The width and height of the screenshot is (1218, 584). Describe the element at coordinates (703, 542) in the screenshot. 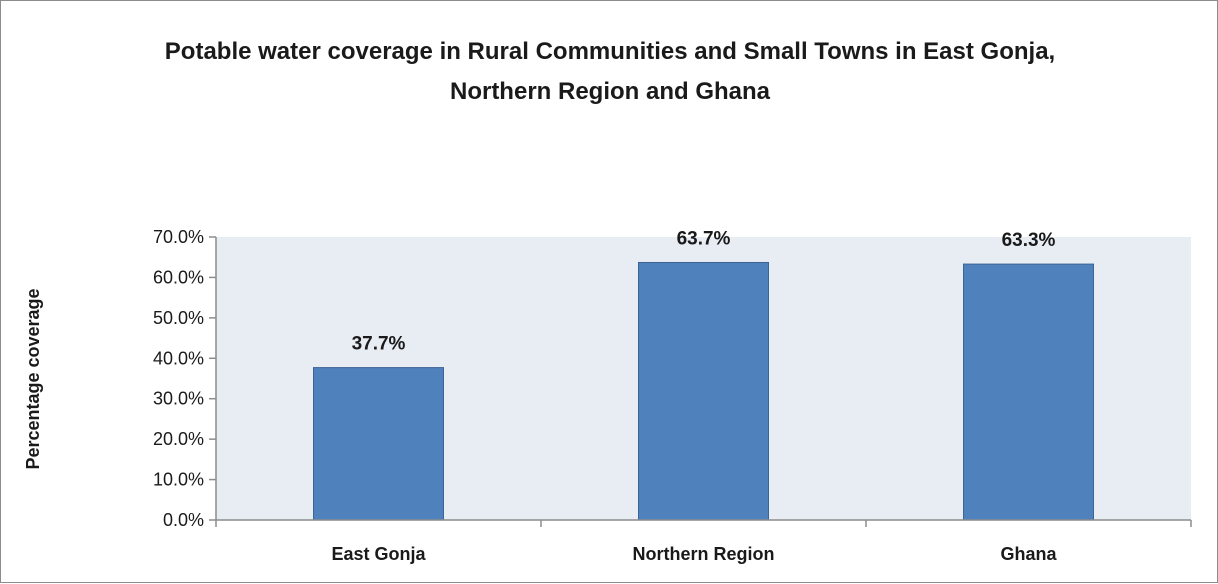

I see `x-axis-categories: East Gonja Northern Region Ghana` at that location.